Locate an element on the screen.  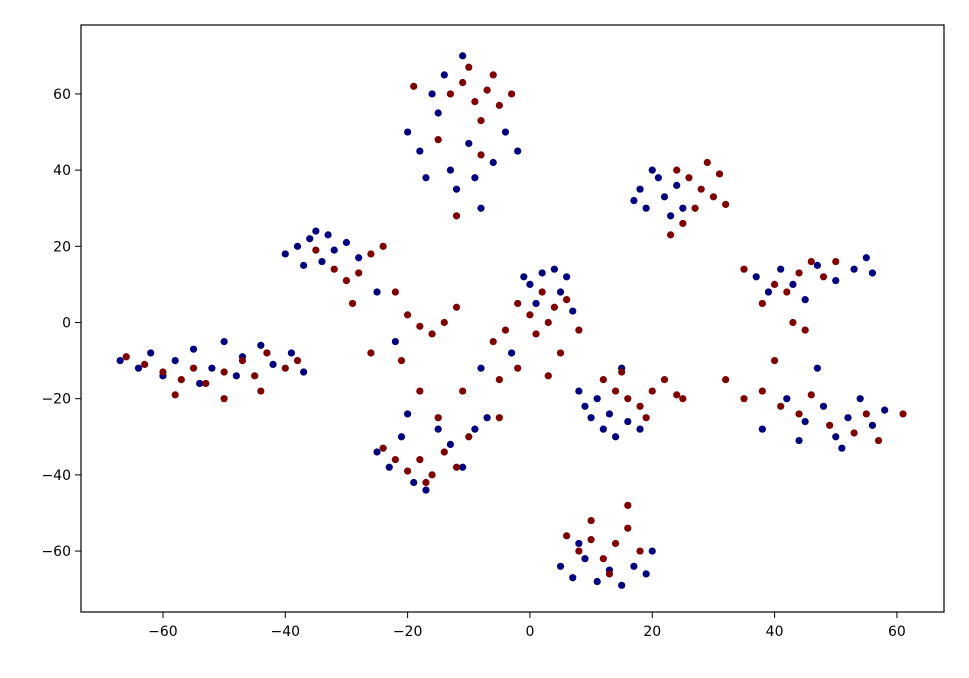
x-tick-label: 40 is located at coordinates (775, 632).